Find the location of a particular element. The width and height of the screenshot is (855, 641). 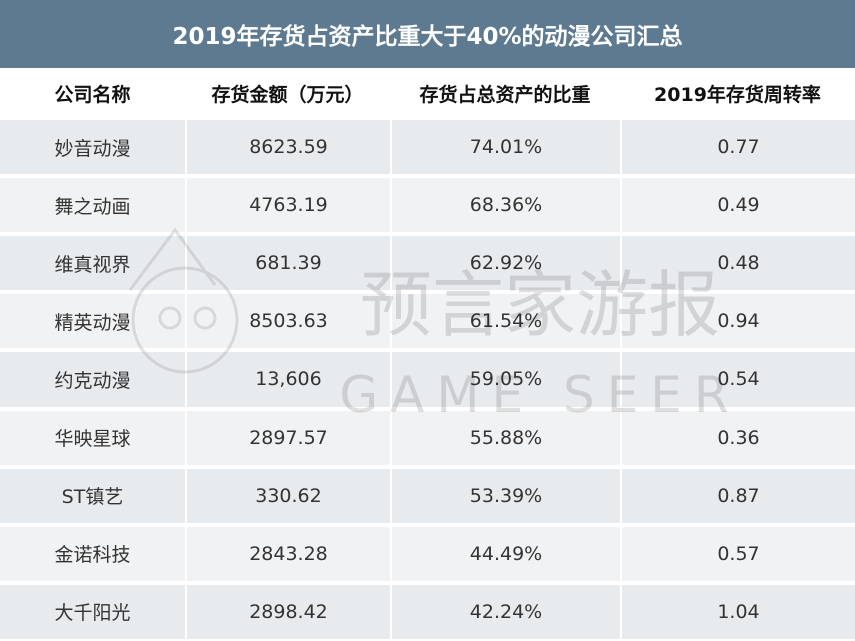

table-cell: 44.49% is located at coordinates (506, 553).